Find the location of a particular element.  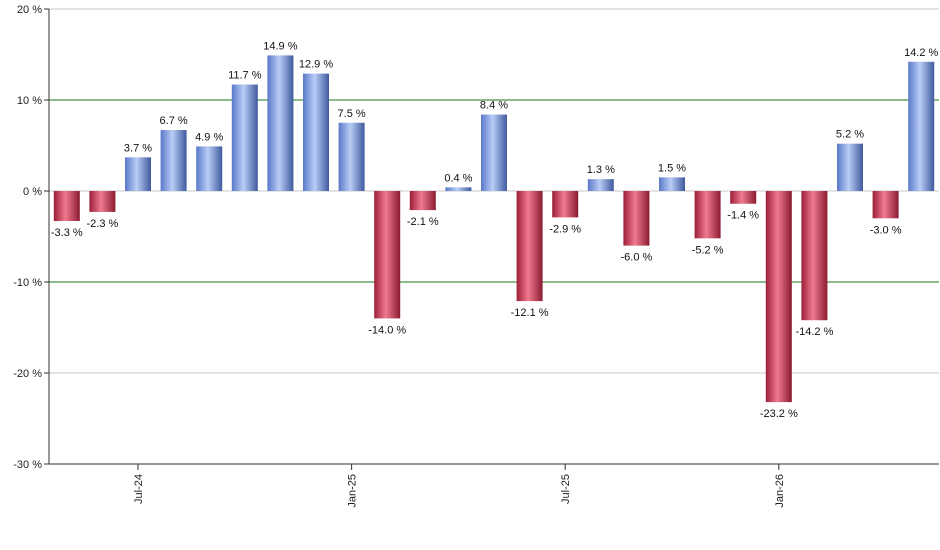

data-label: 3.7 % is located at coordinates (138, 148).